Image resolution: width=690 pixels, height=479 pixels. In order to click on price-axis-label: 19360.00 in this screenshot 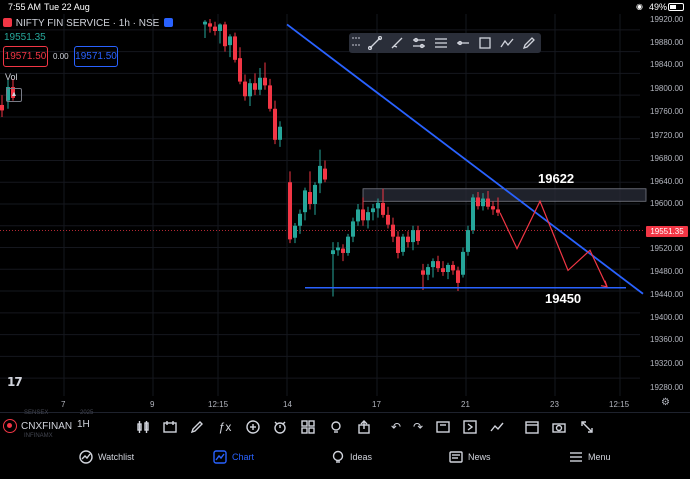, I will do `click(667, 339)`.